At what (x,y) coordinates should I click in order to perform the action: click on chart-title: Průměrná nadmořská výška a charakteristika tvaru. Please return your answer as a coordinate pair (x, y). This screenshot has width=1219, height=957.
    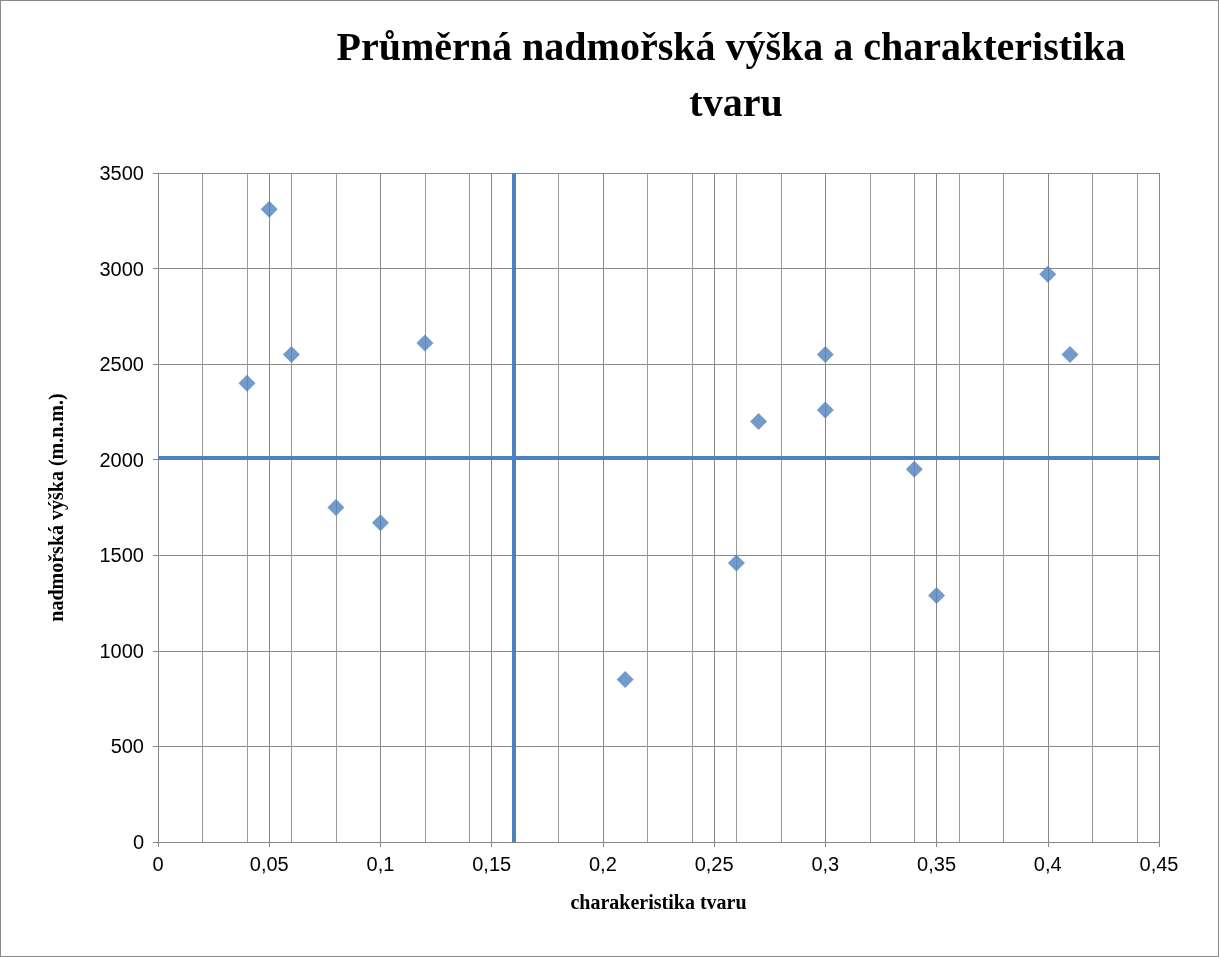
    Looking at the image, I should click on (736, 74).